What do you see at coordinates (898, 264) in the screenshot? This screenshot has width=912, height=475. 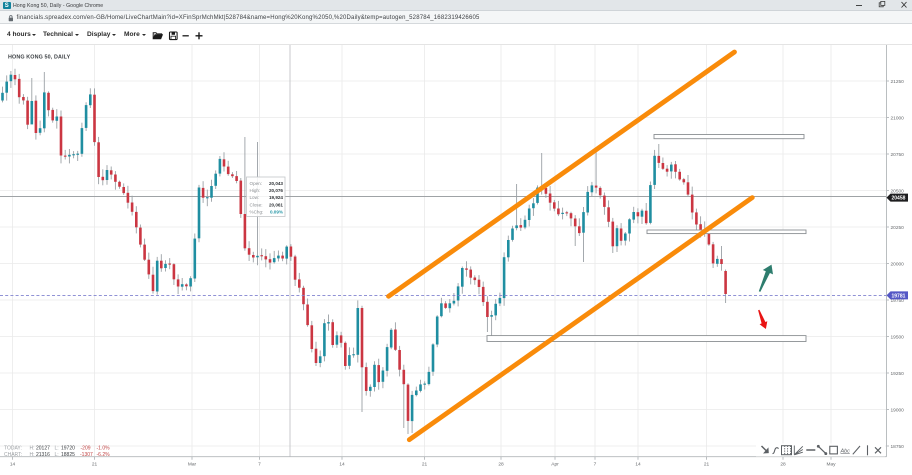 I see `svg-text: 20000` at bounding box center [898, 264].